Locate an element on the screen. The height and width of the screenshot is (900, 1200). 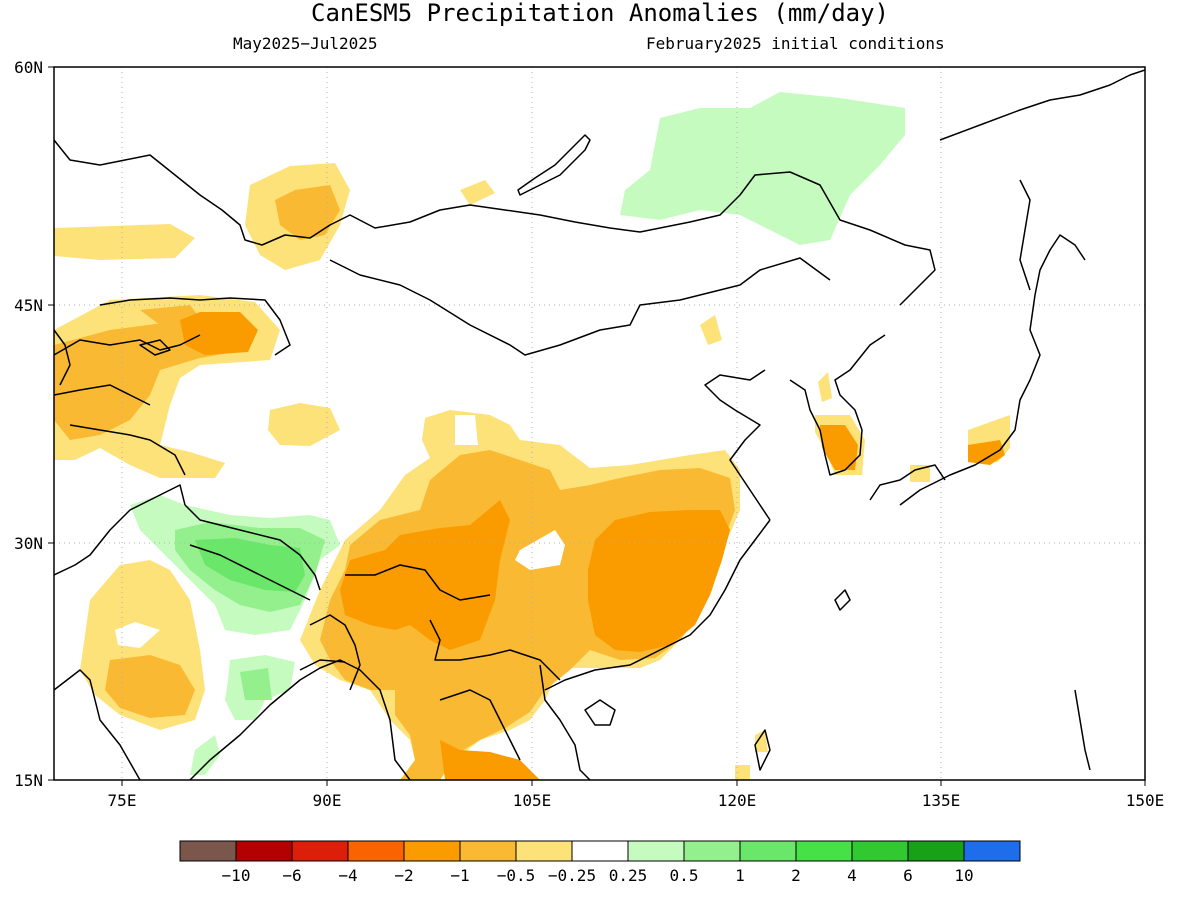
color-legend-labels: −10 −6 −4 −2 −1 −0.5 −0.25 0.25 0.5 1 2 4 6 10 is located at coordinates (598, 875).